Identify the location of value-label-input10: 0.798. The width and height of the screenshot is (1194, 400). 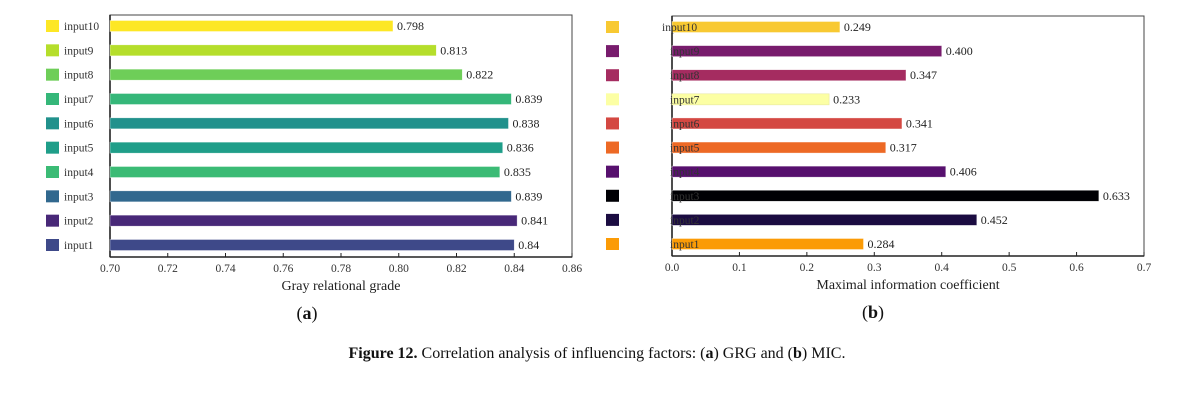
(410, 26).